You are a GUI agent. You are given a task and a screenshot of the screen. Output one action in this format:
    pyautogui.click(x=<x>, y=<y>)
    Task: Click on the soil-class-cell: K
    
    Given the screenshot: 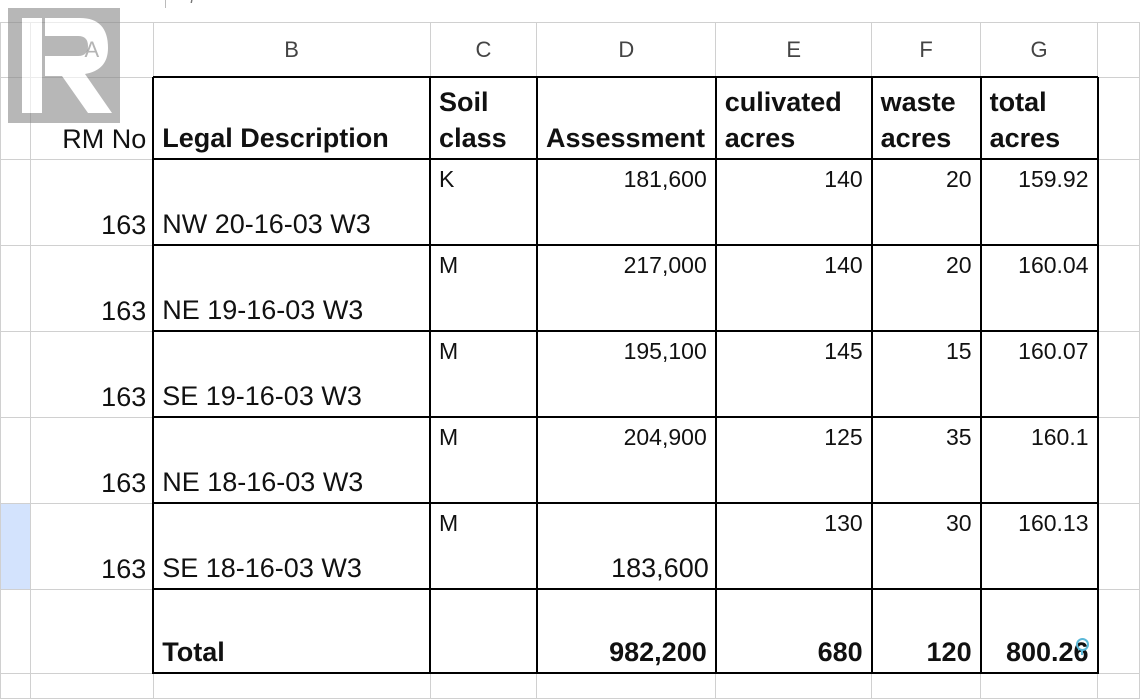 What is the action you would take?
    pyautogui.click(x=483, y=202)
    